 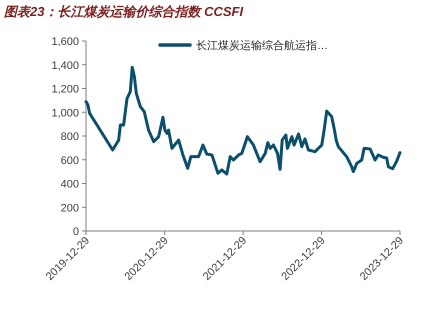 What do you see at coordinates (75, 232) in the screenshot?
I see `y-tick-label: 0` at bounding box center [75, 232].